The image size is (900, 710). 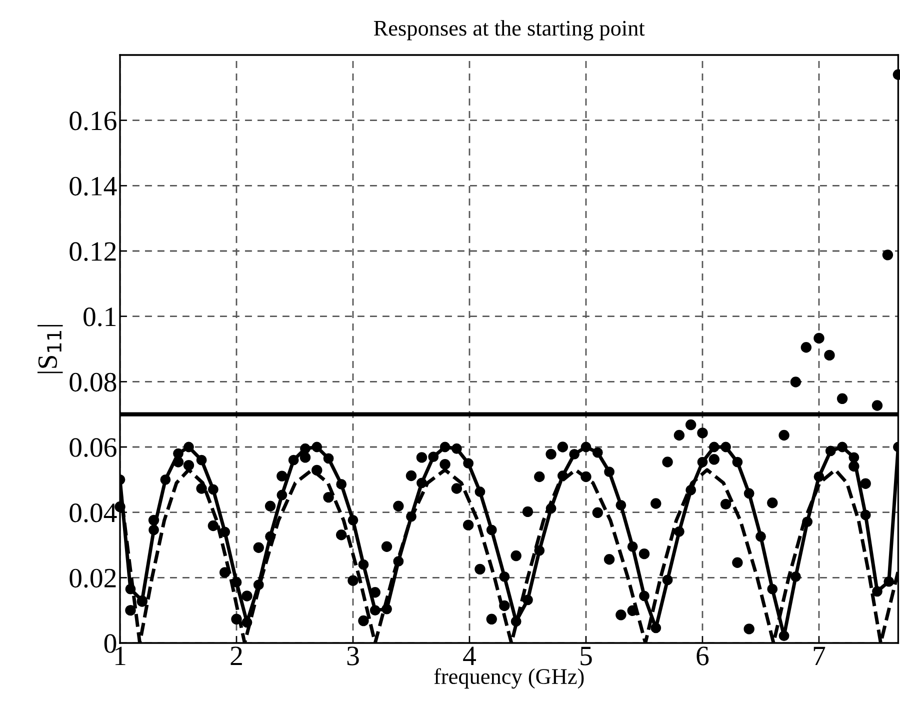 I want to click on y-tick-label: 0.12, so click(x=93, y=252).